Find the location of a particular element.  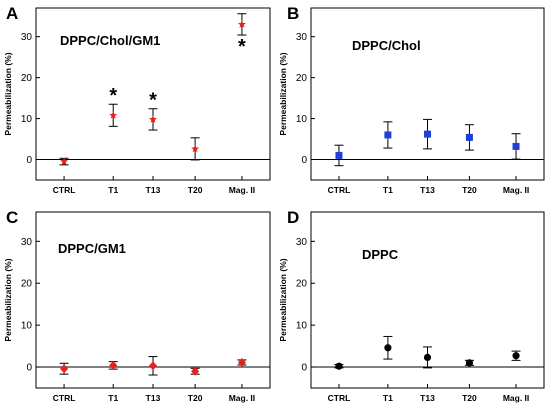

panel-title: DPPC/Chol/GM1 is located at coordinates (110, 40).